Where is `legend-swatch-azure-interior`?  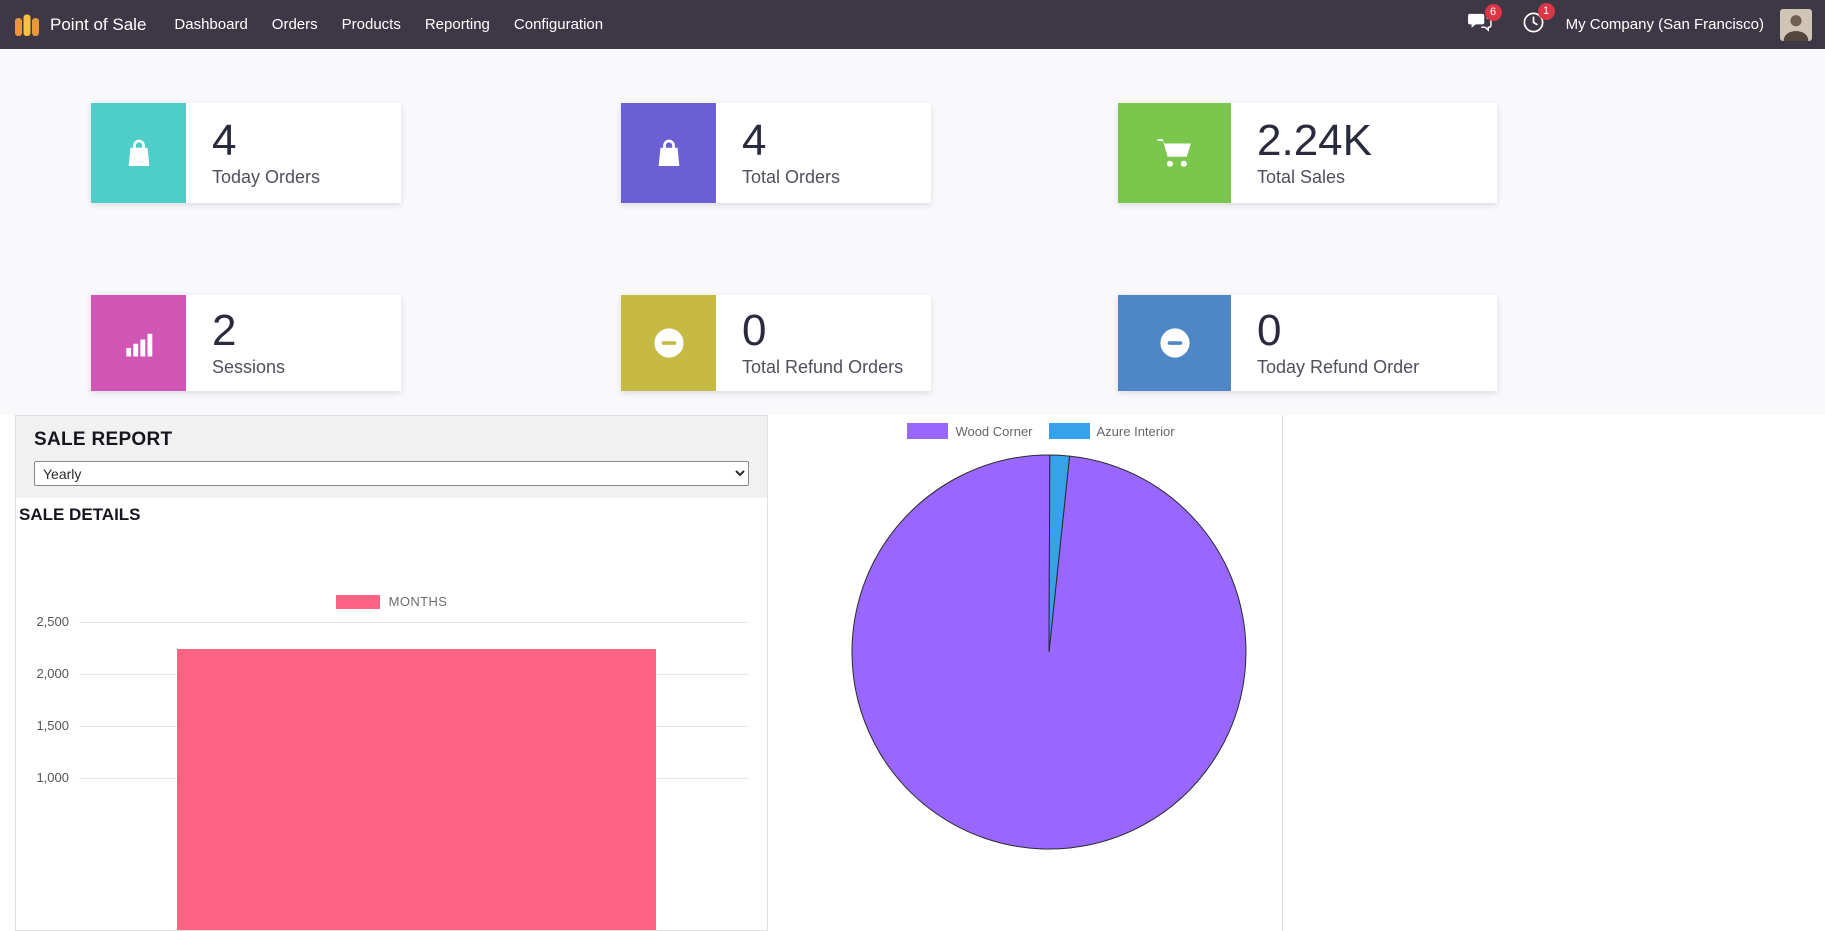 legend-swatch-azure-interior is located at coordinates (1069, 431).